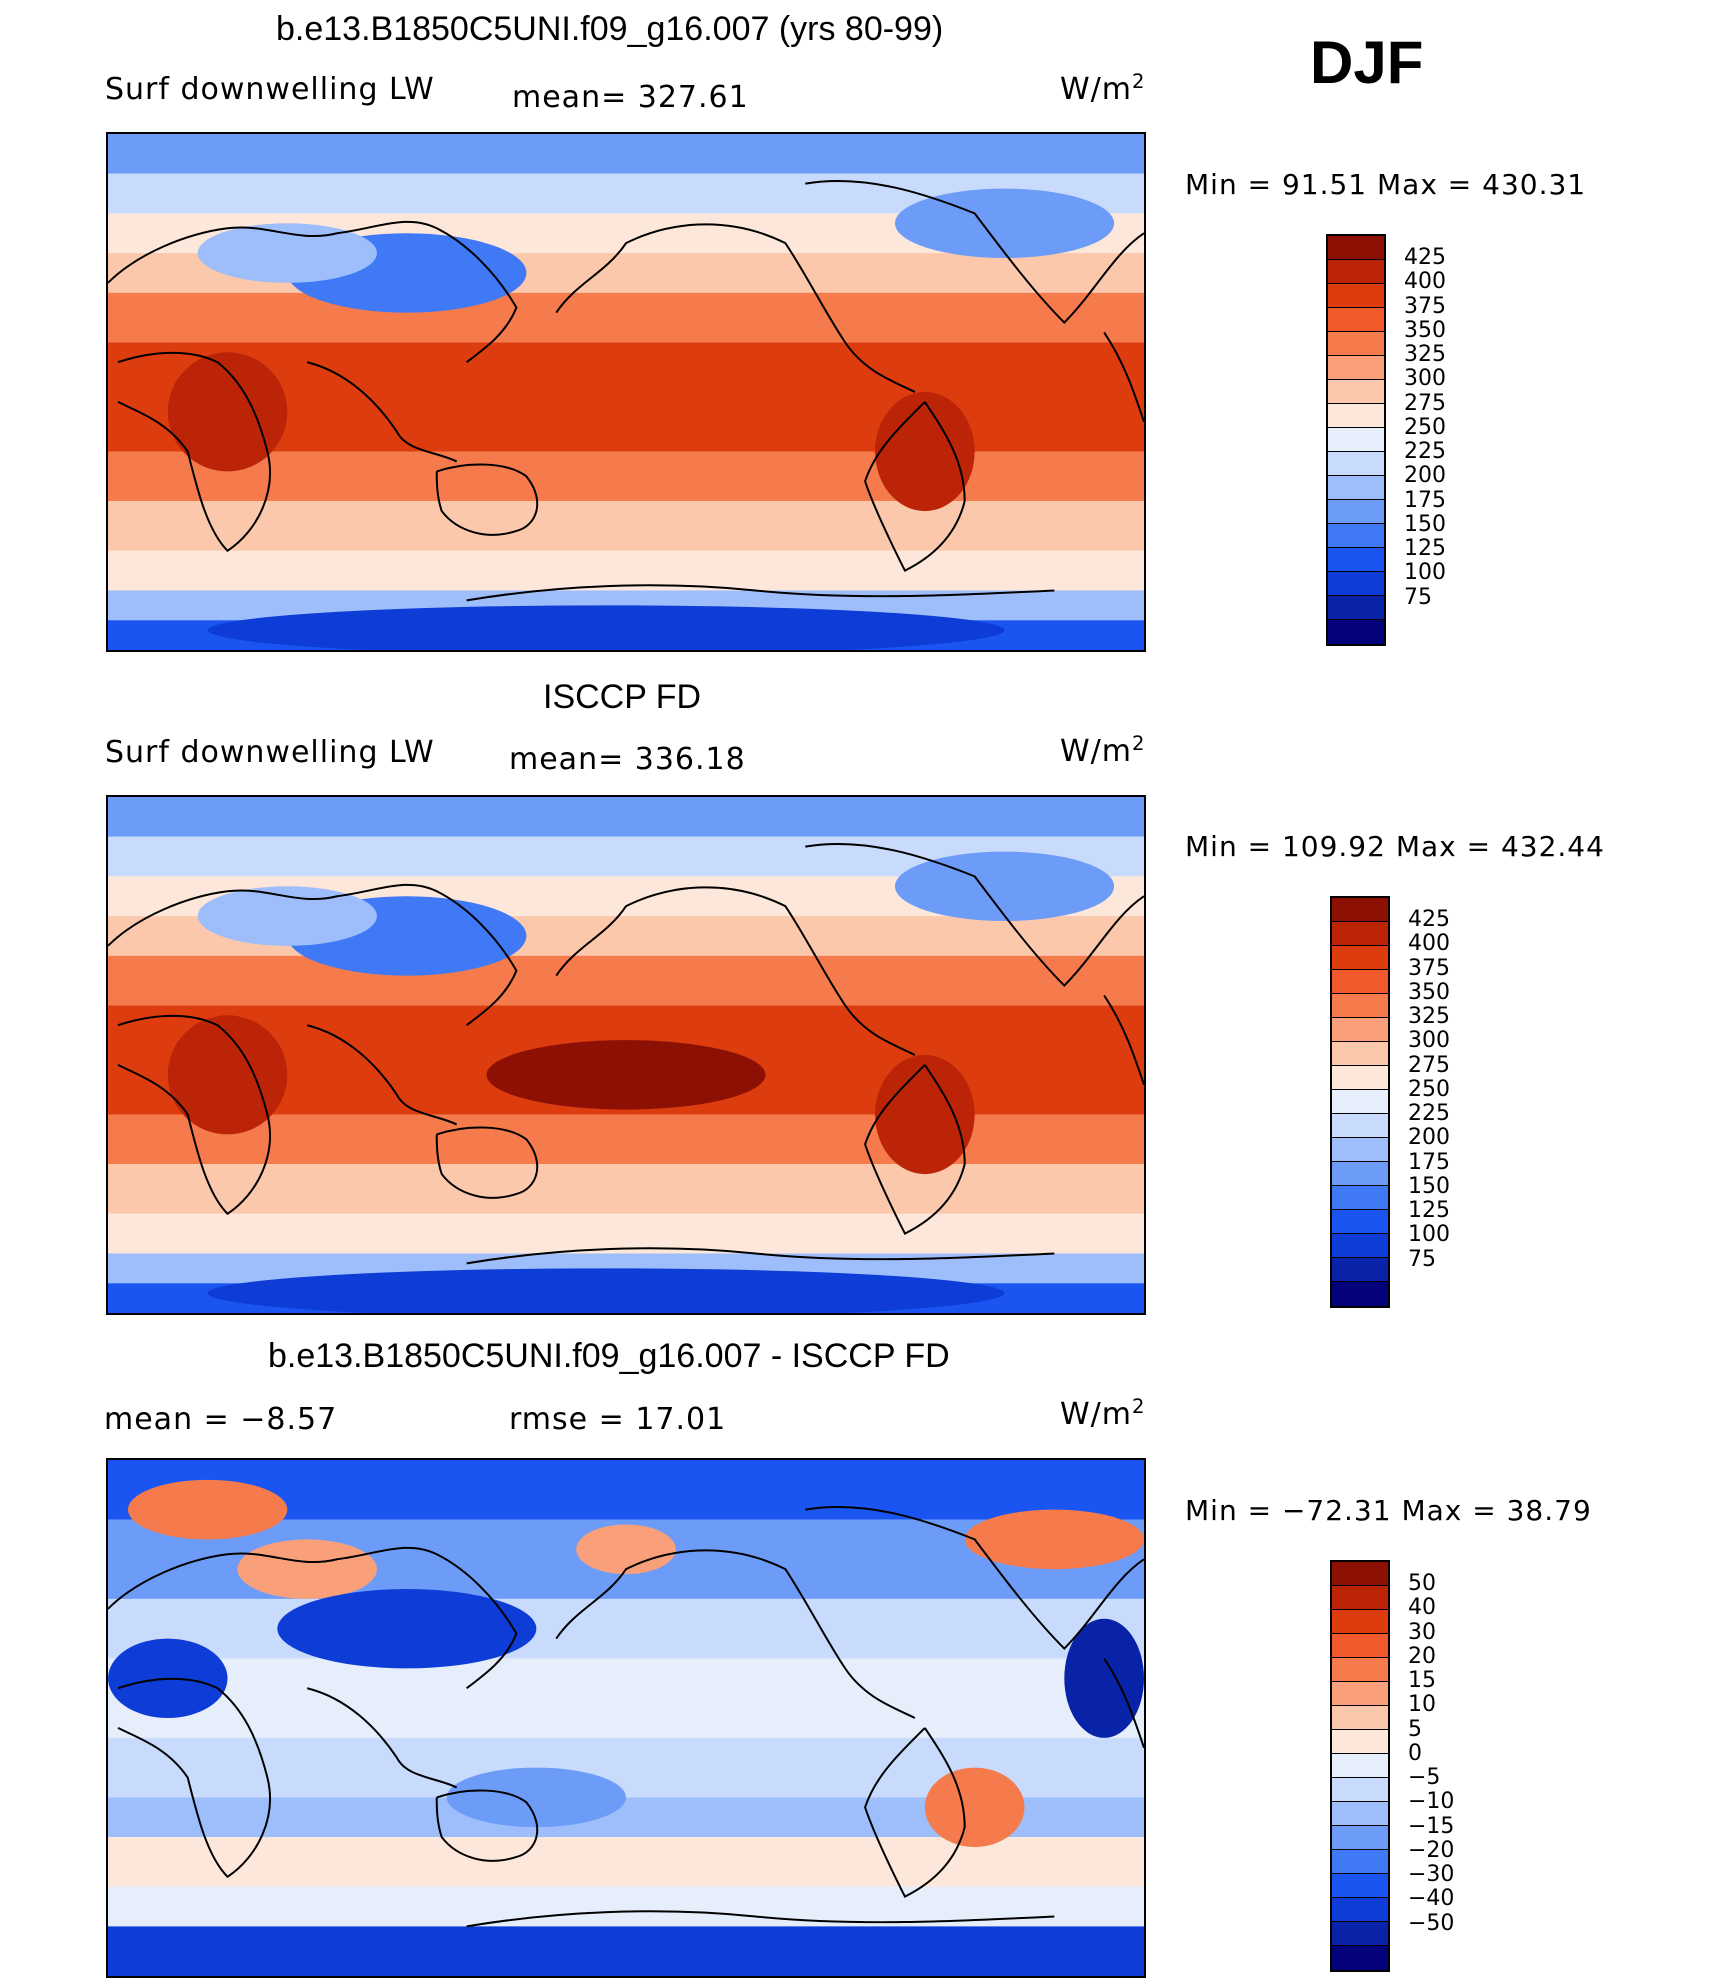 This screenshot has width=1710, height=1985. What do you see at coordinates (221, 1419) in the screenshot?
I see `panel-3-mean-label: mean = −8.57` at bounding box center [221, 1419].